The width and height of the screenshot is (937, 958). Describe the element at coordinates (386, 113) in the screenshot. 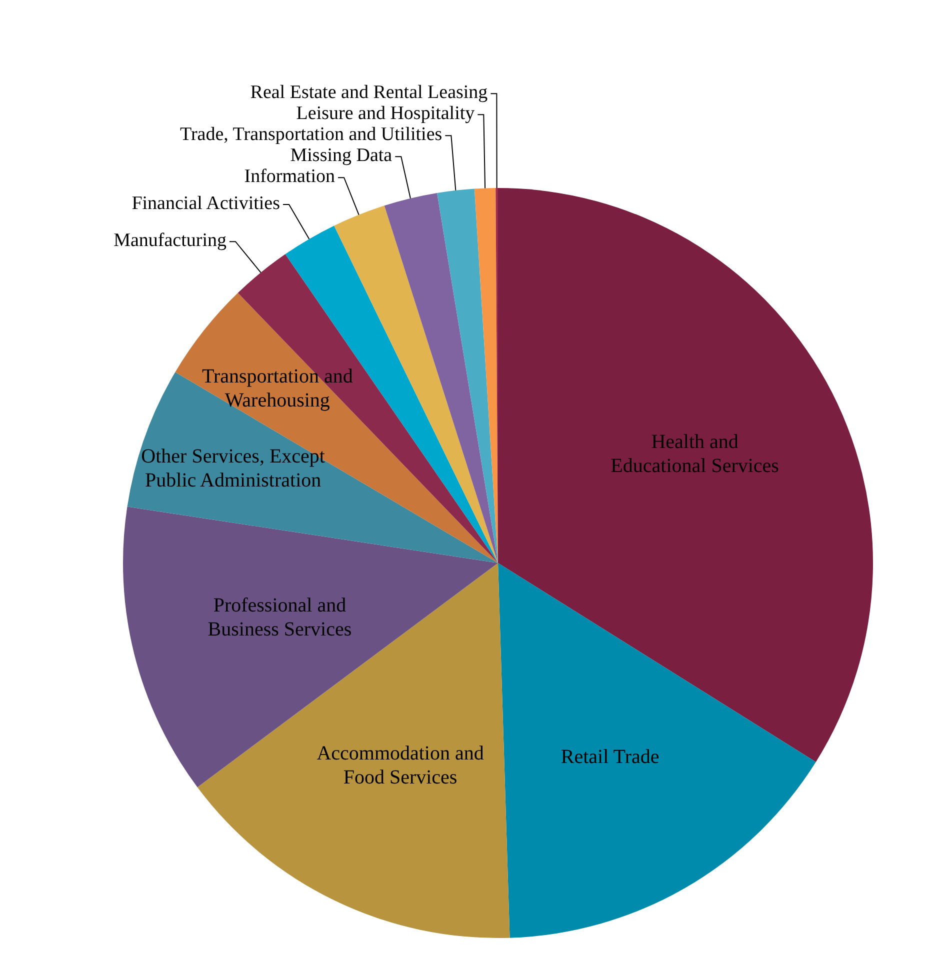

I see `slice-label: Leisure and Hospitality` at that location.